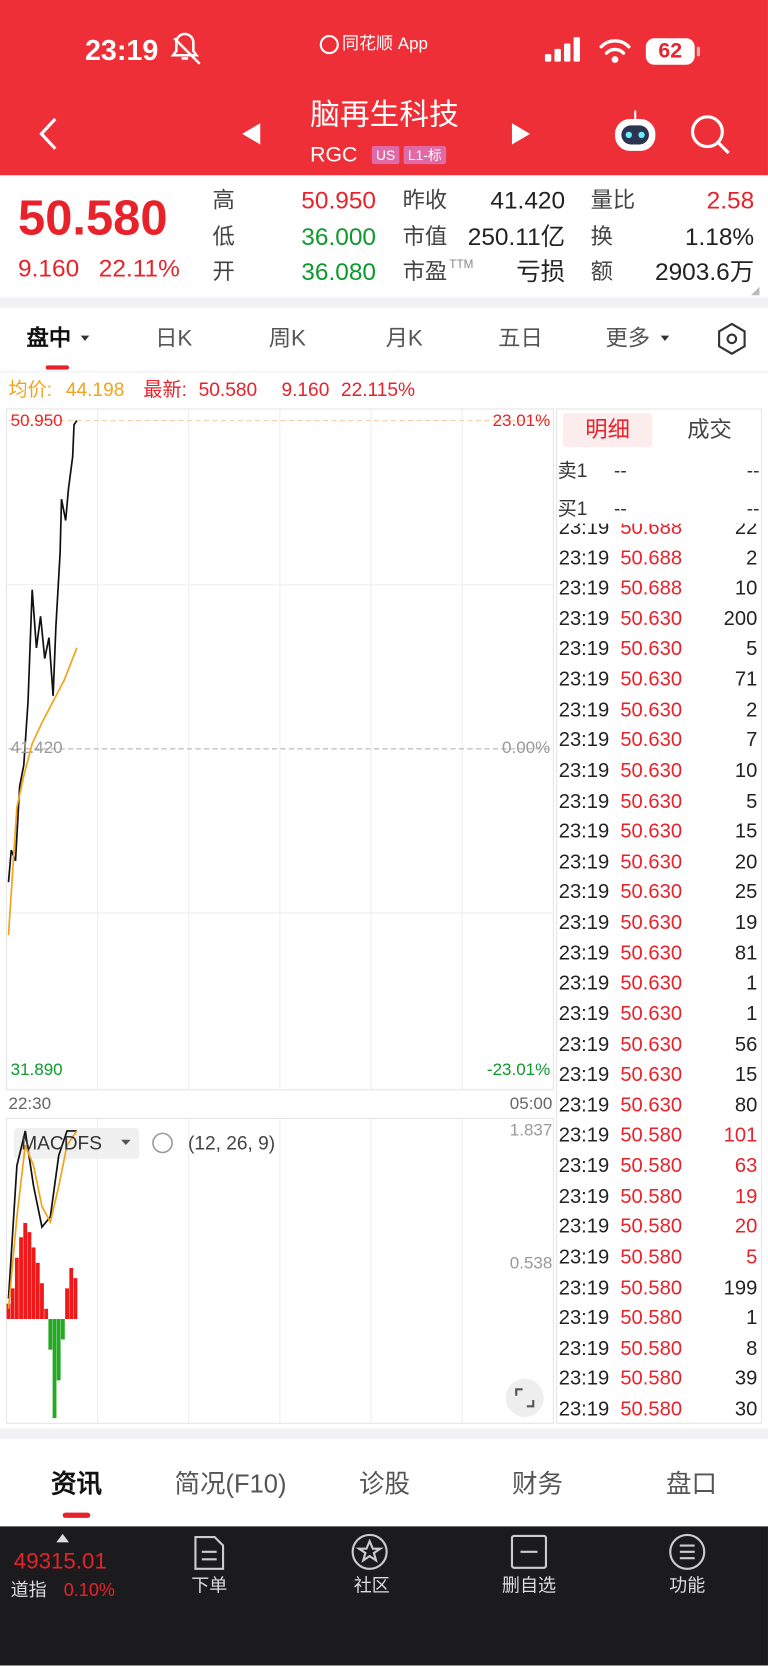  I want to click on tab: 周K, so click(287, 339).